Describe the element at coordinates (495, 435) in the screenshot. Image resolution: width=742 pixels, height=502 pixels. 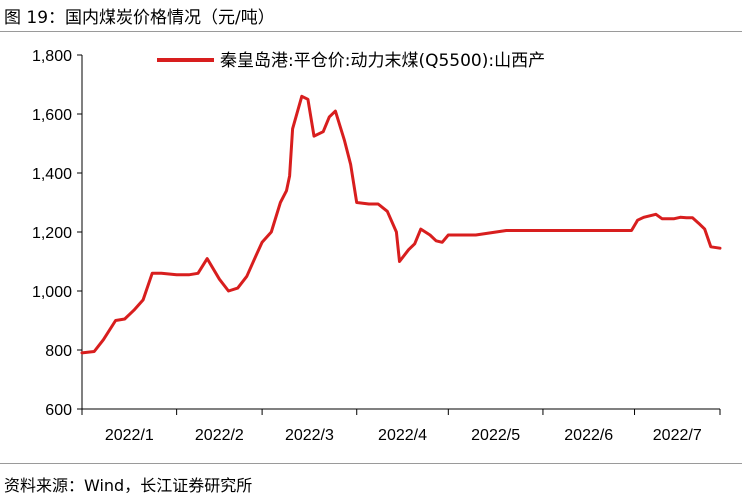
I see `x-tick-label: 2022/5` at that location.